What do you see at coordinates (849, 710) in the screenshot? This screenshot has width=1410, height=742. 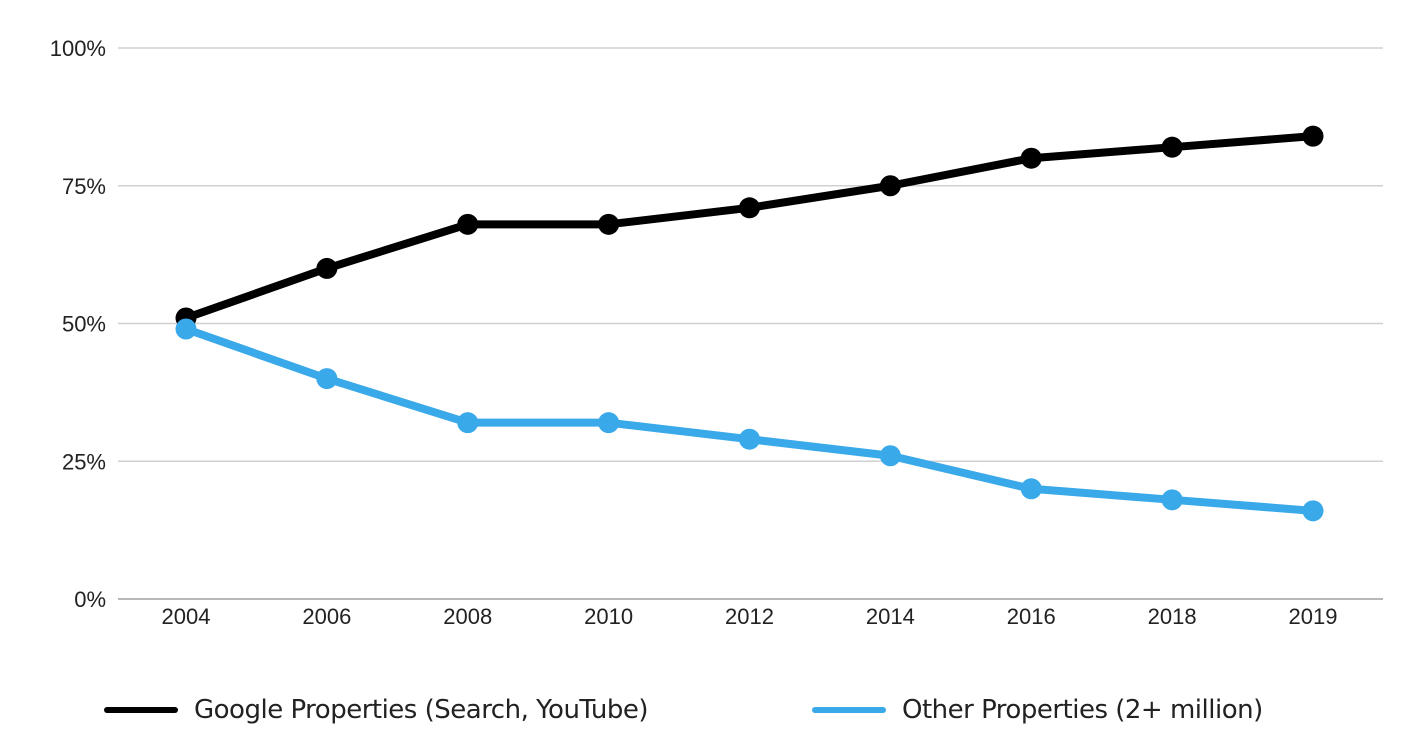 I see `legend-swatch-other` at bounding box center [849, 710].